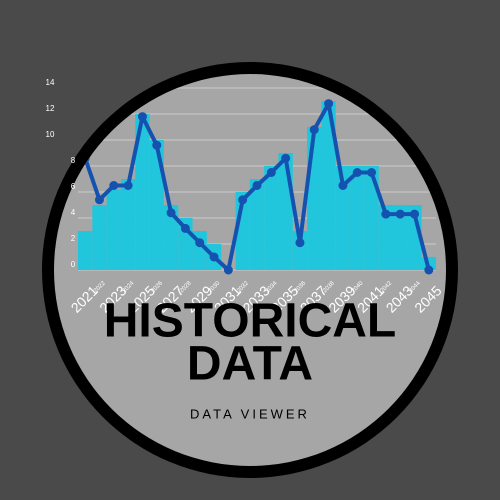  Describe the element at coordinates (61, 173) in the screenshot. I see `labels: 0 2 4 6 8 10 12 14` at that location.